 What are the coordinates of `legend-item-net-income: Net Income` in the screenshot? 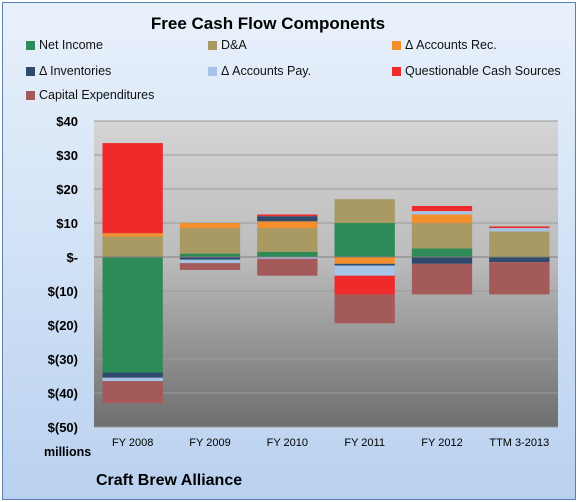 It's located at (64, 45).